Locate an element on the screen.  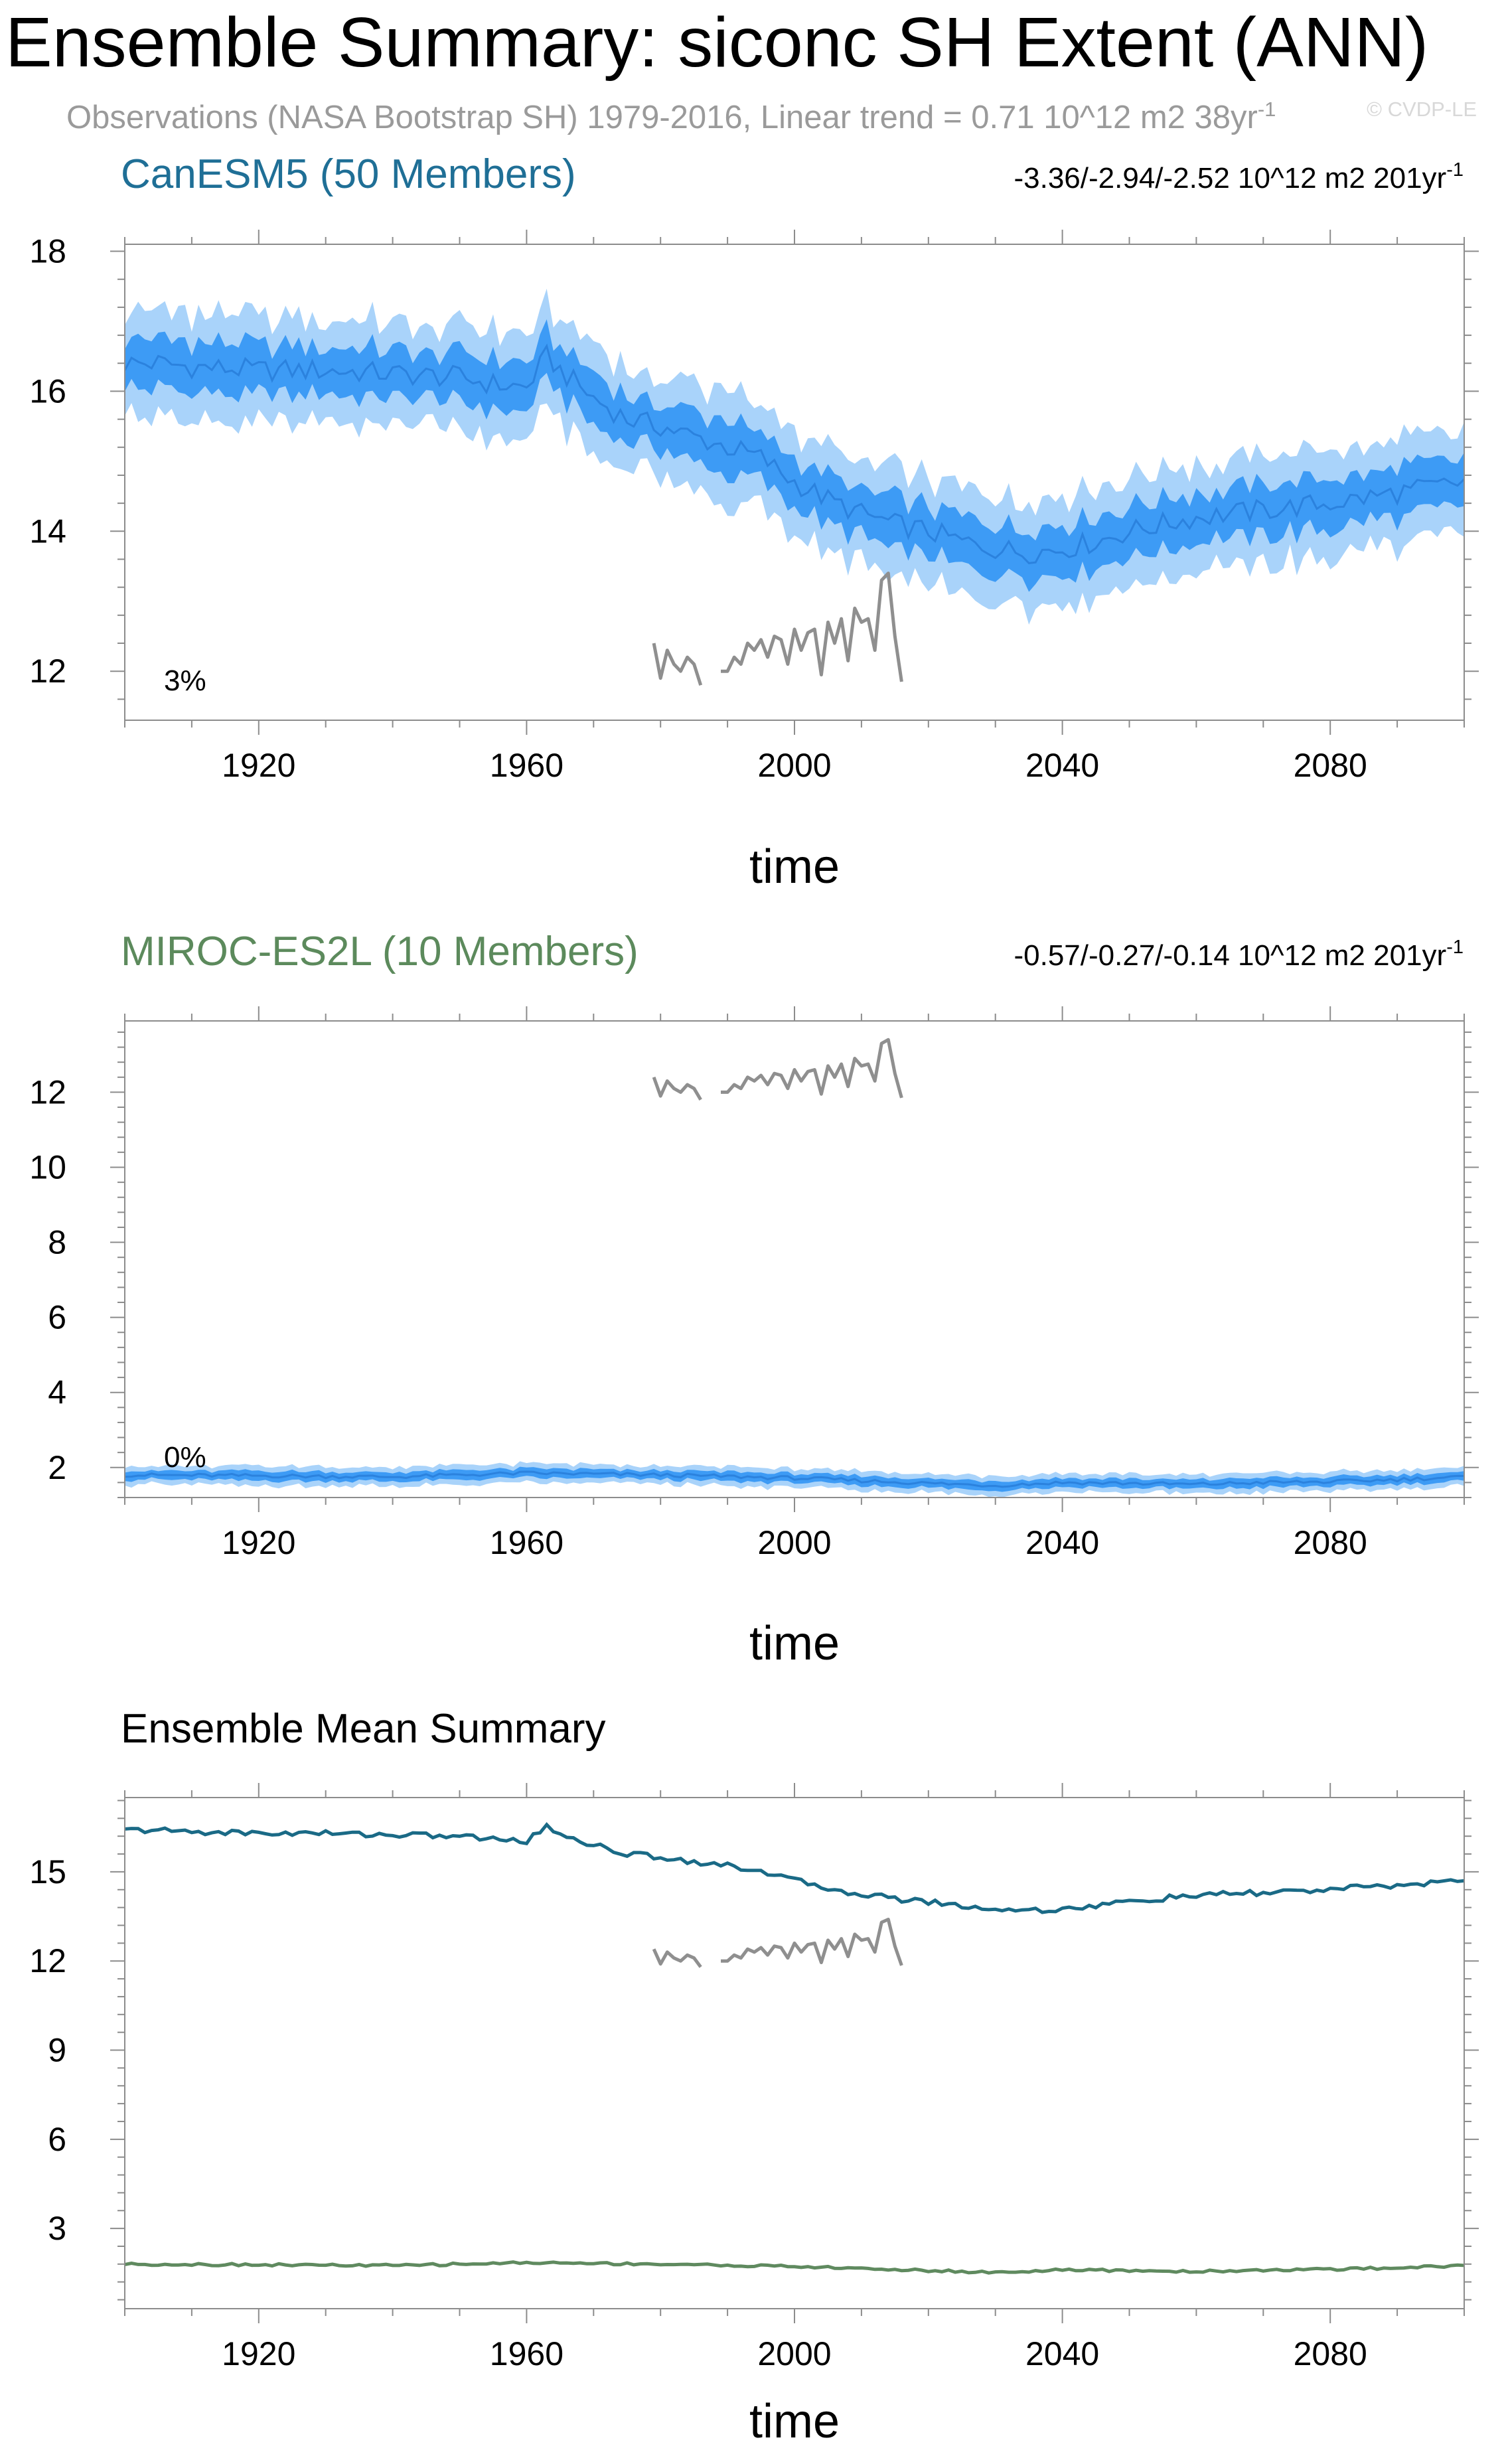
panel-canesm5-percent-label: 3% is located at coordinates (185, 681).